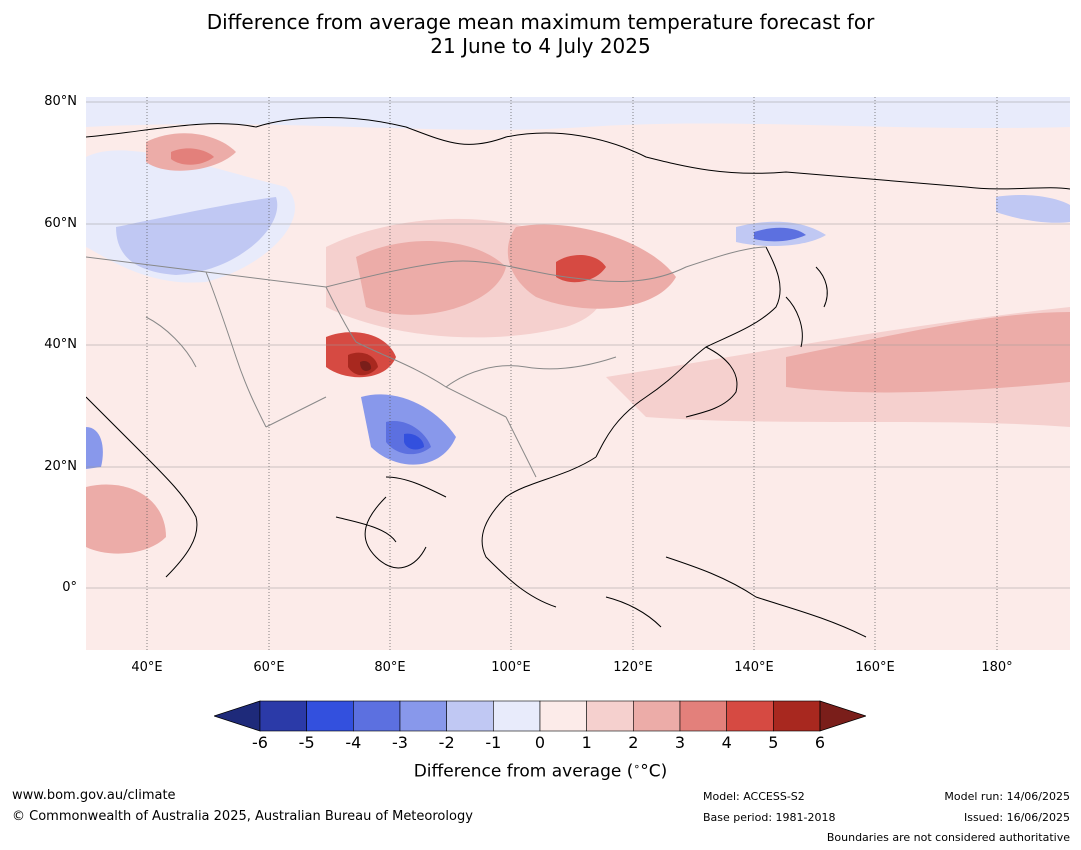  Describe the element at coordinates (581, 269) in the screenshot. I see `warm-anomaly-mongolia-core` at that location.